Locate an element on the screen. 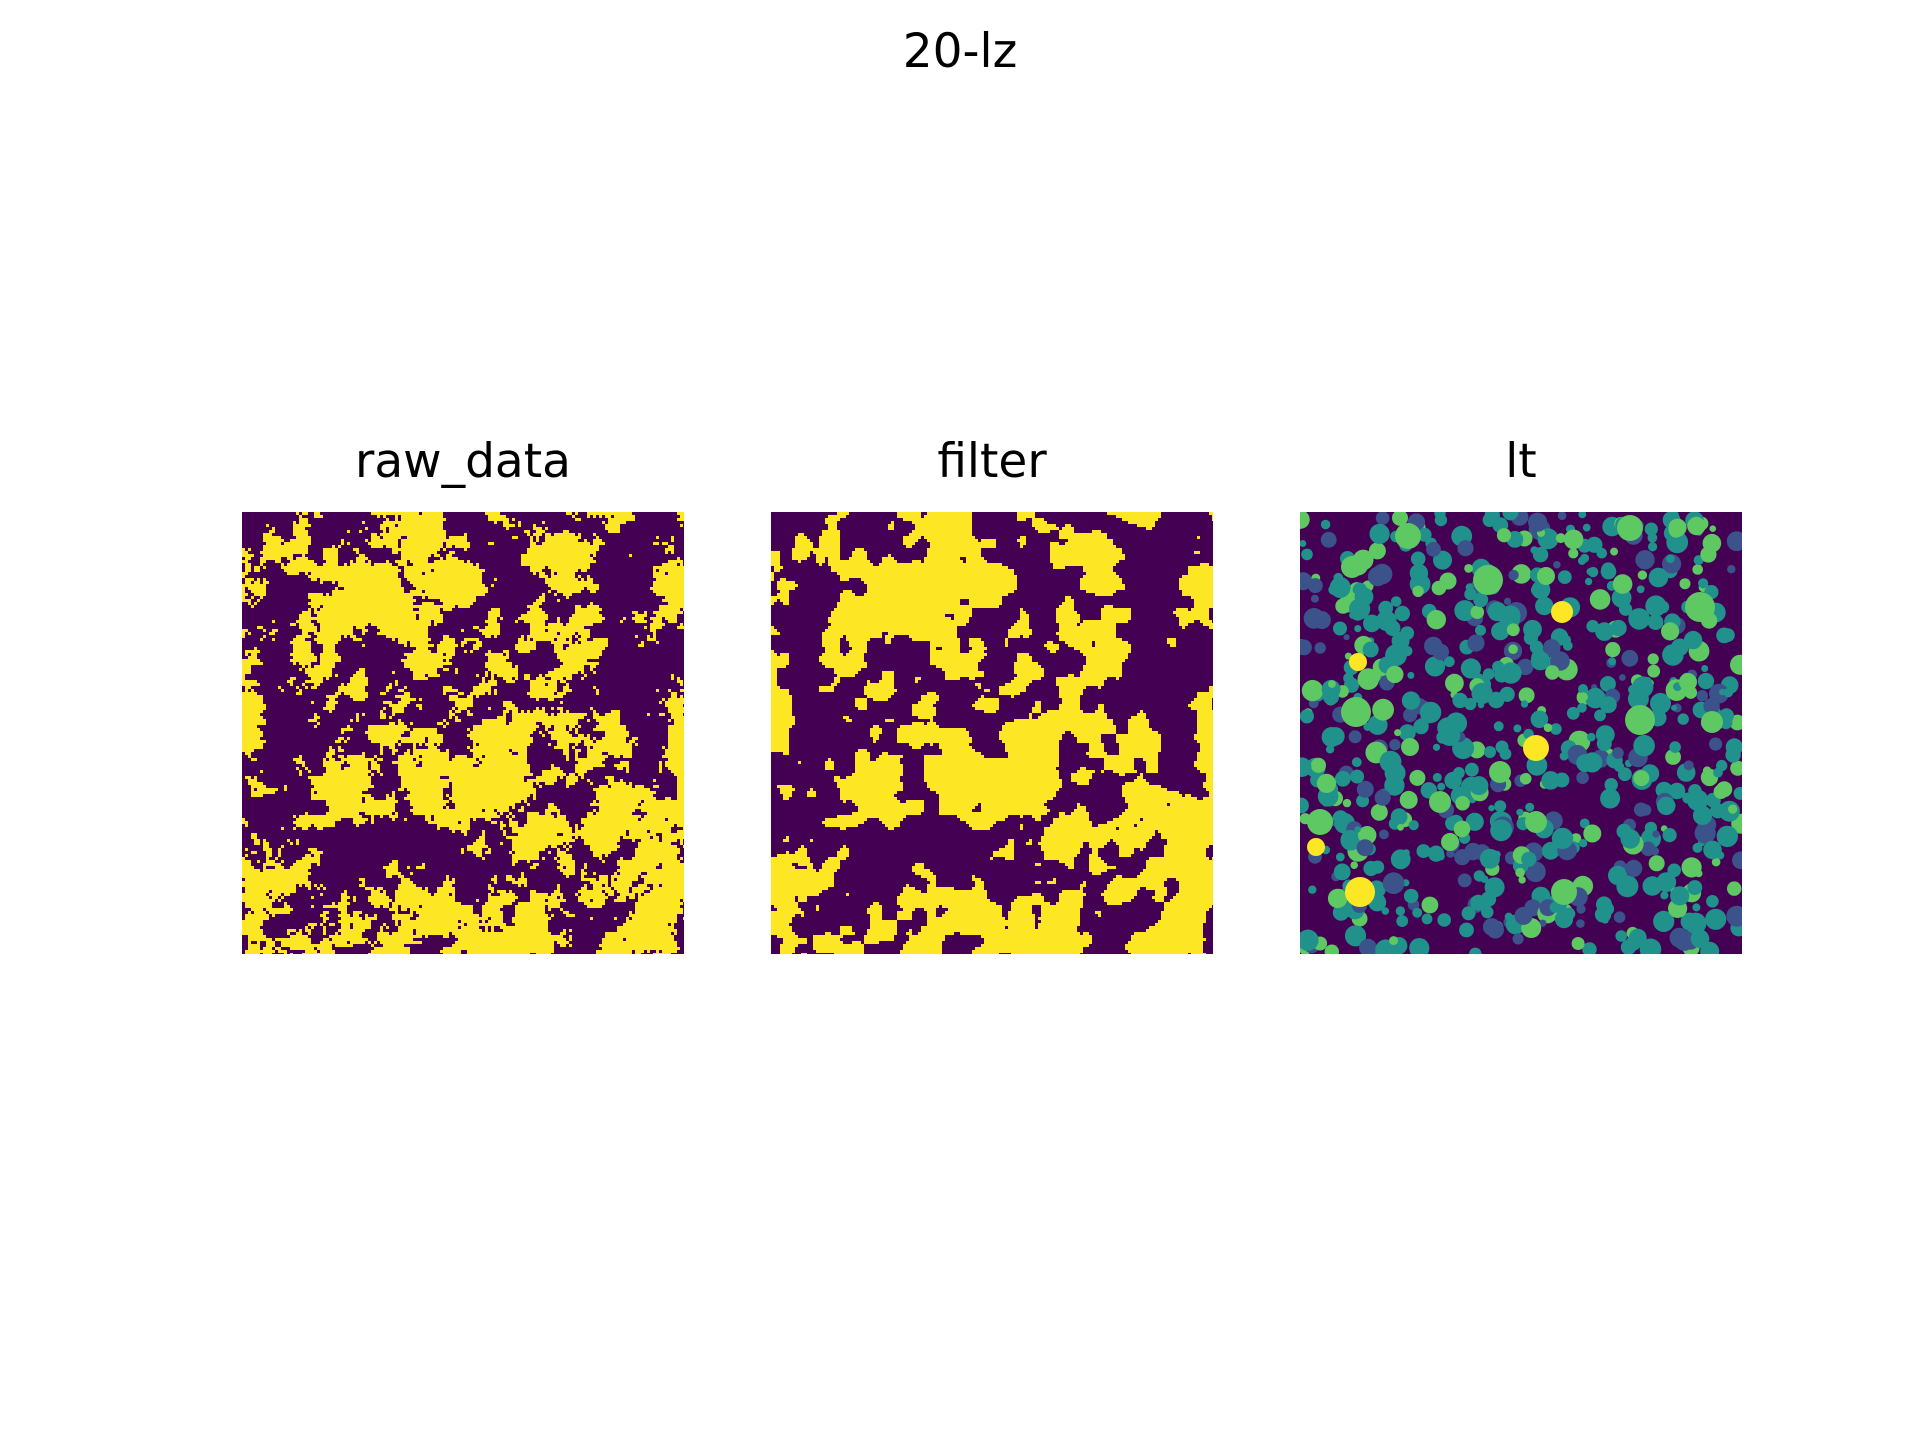 This screenshot has height=1440, width=1920. panel-filter: filter is located at coordinates (992, 693).